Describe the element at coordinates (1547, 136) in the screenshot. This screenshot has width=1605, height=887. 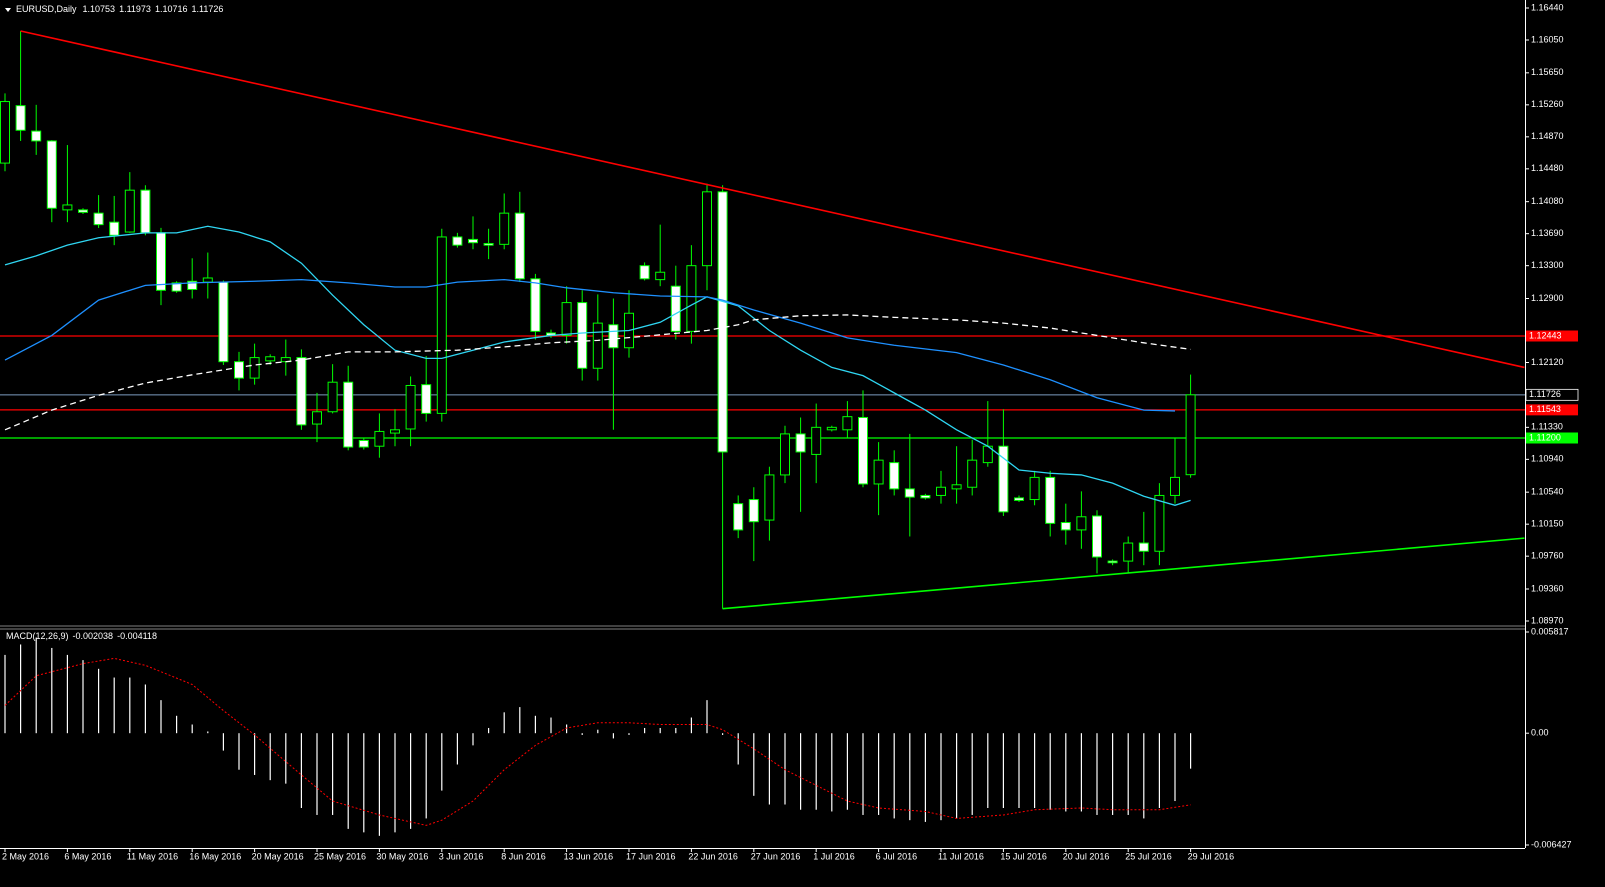
I see `y-tick-label: 1.14870` at that location.